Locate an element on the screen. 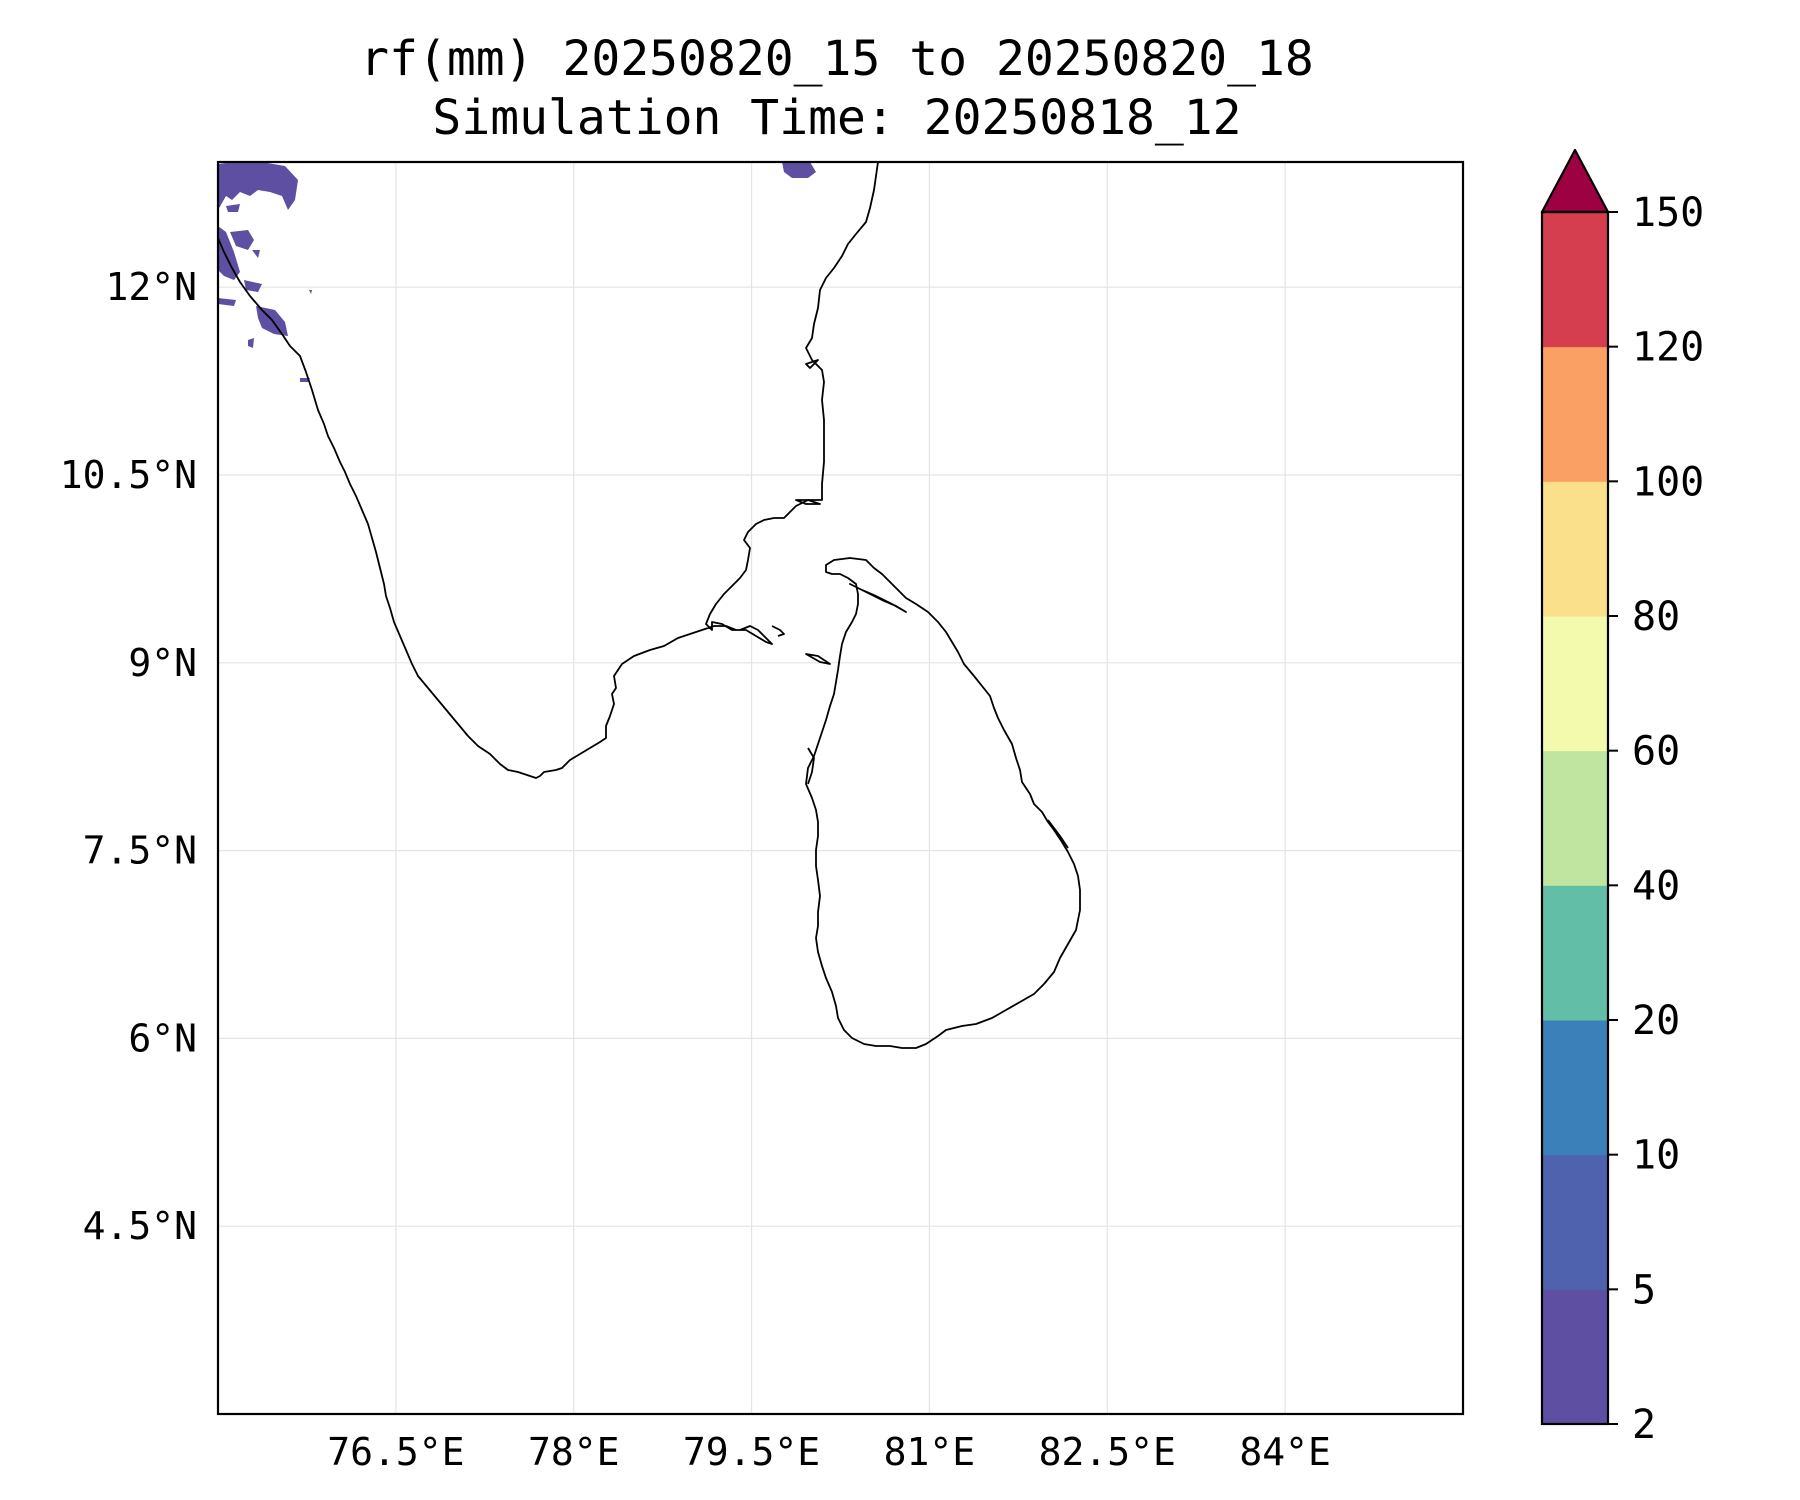  figure-title-line2: Simulation Time: 20250818_12 is located at coordinates (836, 118).